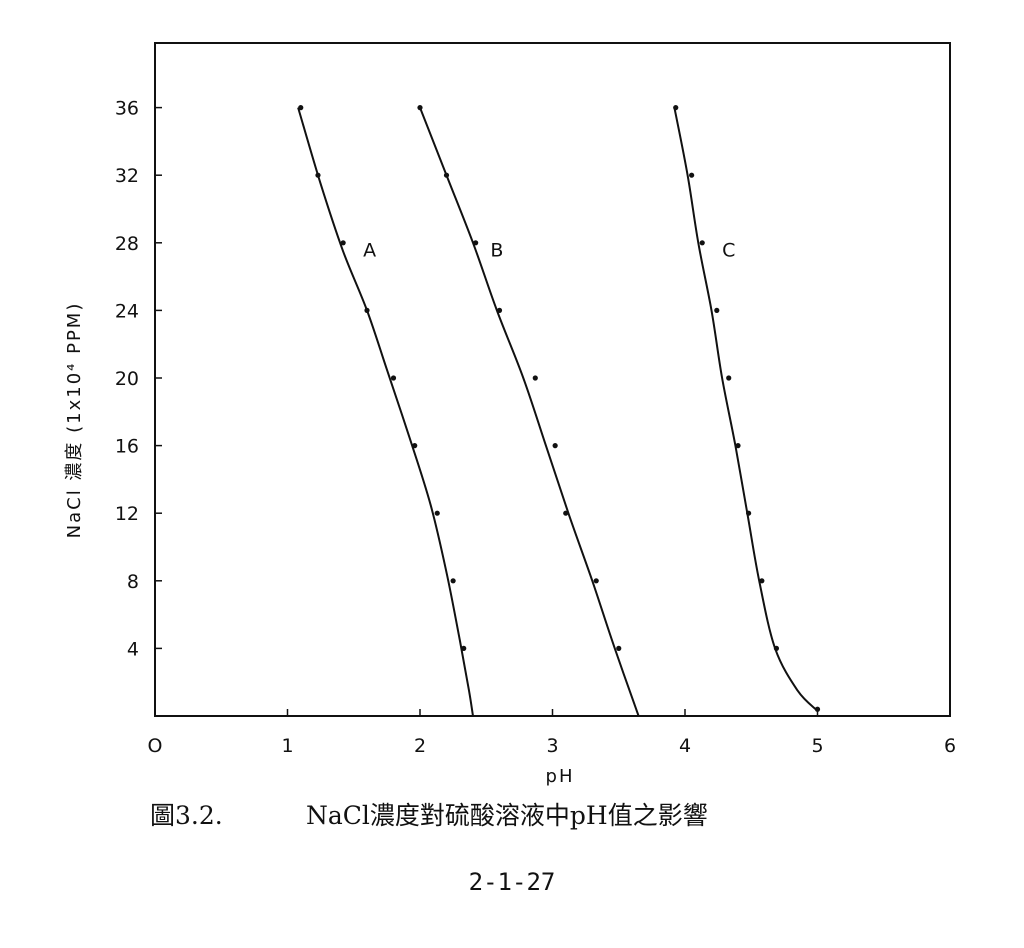 The width and height of the screenshot is (1024, 948). What do you see at coordinates (385, 412) in the screenshot?
I see `series-curve-a` at bounding box center [385, 412].